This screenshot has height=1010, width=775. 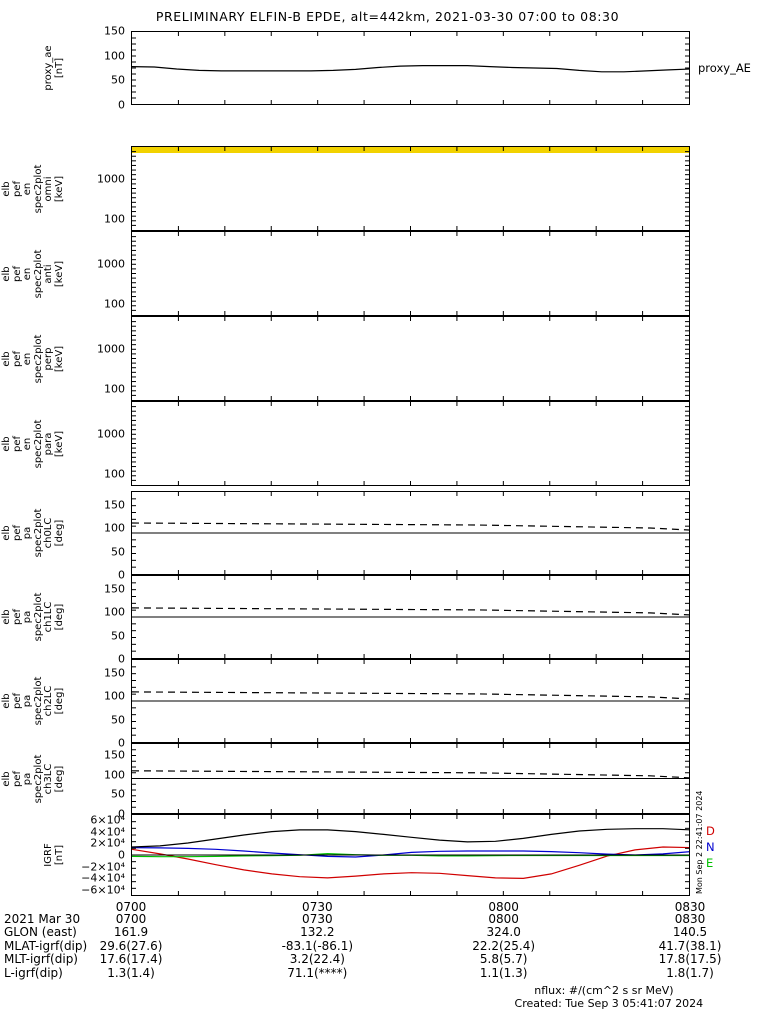 I want to click on legend-item-e: E, so click(x=709, y=863).